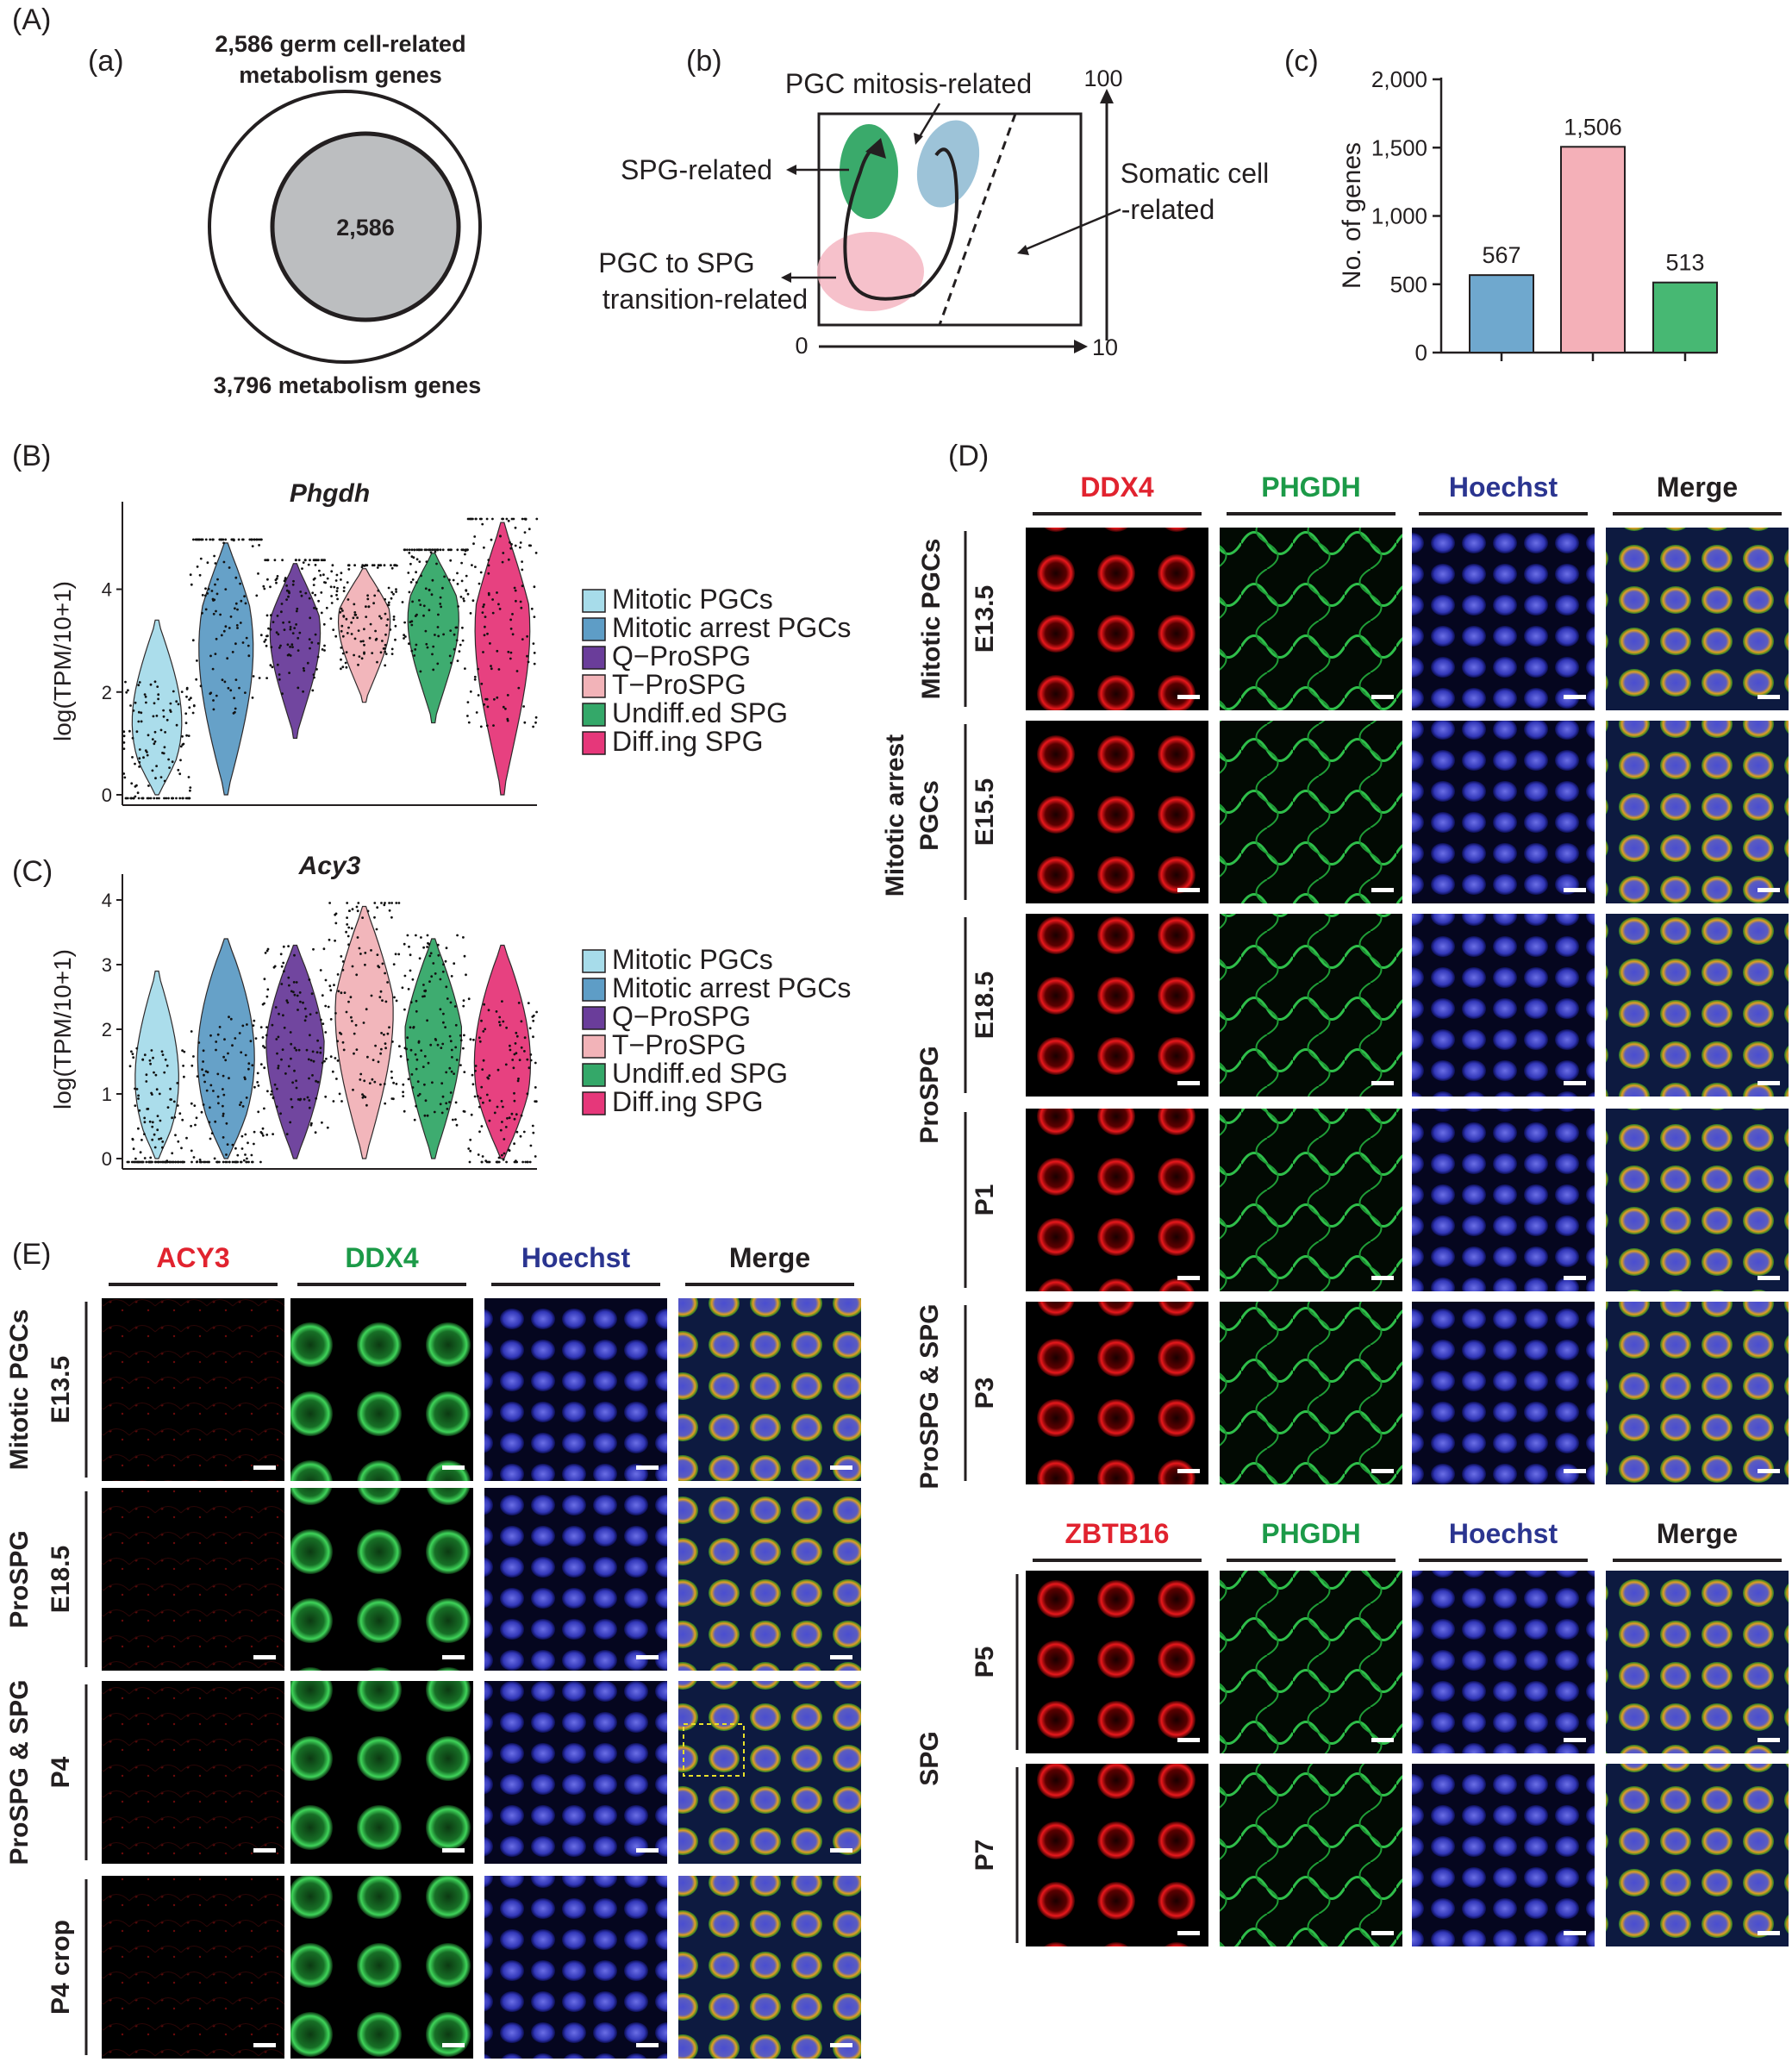 The height and width of the screenshot is (2062, 1792). What do you see at coordinates (1195, 174) in the screenshot?
I see `scheme-somatic-label-1: Somatic cell` at bounding box center [1195, 174].